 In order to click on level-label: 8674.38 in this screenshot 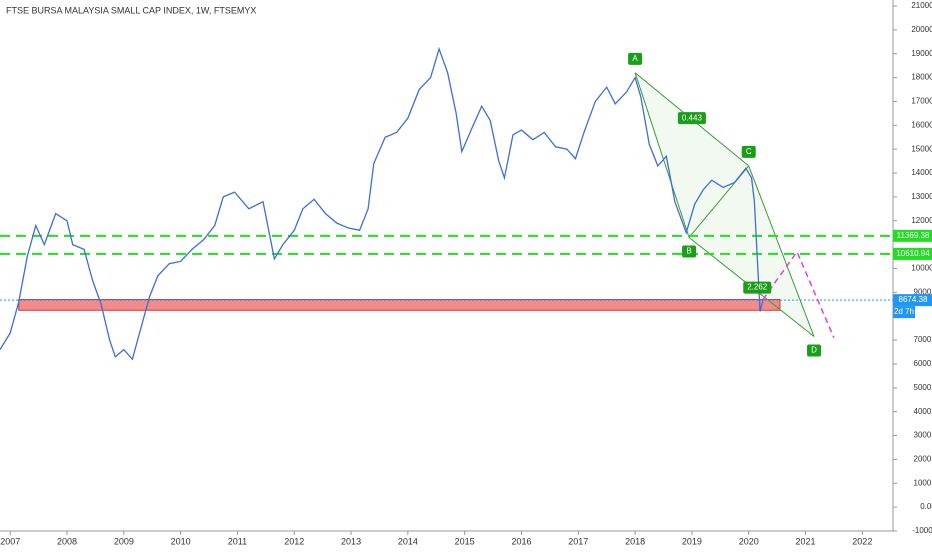, I will do `click(913, 299)`.